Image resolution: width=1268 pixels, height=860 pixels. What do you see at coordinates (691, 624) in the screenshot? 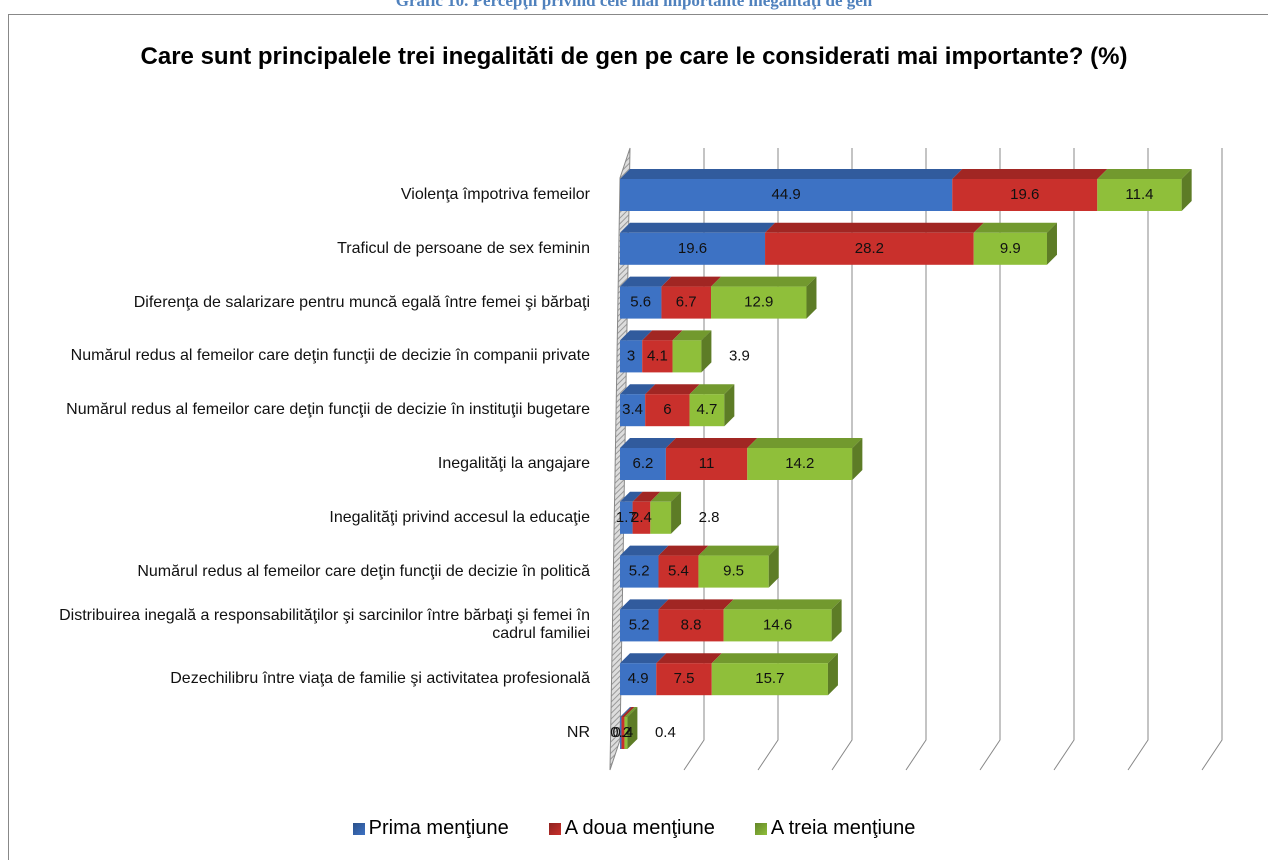
I see `data-label: 8.8` at bounding box center [691, 624].